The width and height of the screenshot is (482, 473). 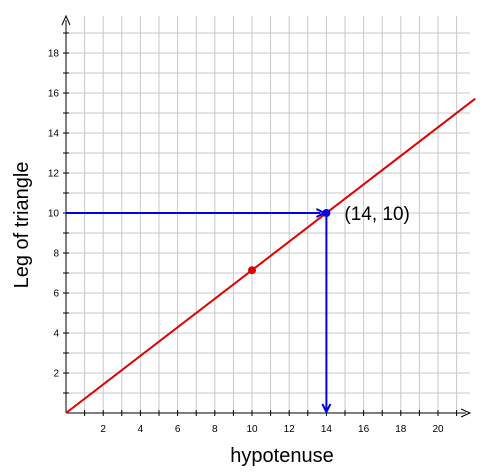 I want to click on x-tick-label: 10, so click(x=252, y=429).